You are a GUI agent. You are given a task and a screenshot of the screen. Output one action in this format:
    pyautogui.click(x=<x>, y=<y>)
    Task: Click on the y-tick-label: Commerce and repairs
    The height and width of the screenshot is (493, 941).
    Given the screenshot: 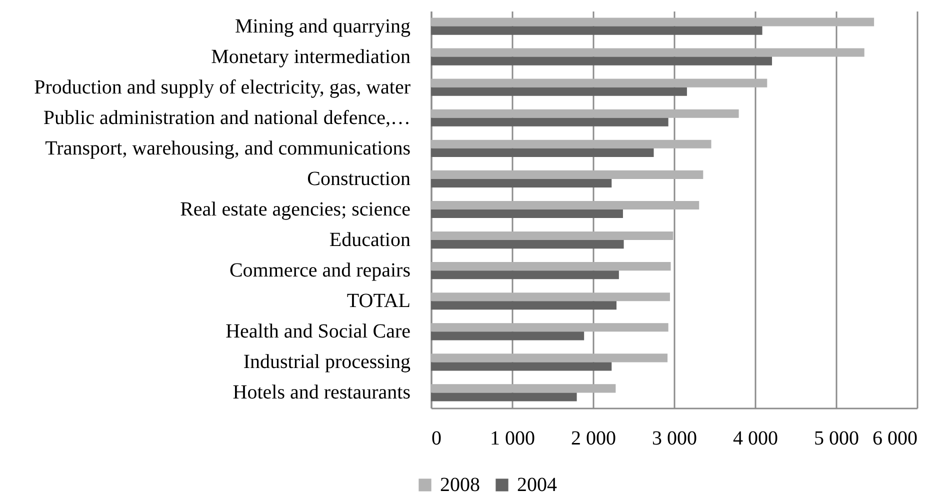 What is the action you would take?
    pyautogui.click(x=320, y=271)
    